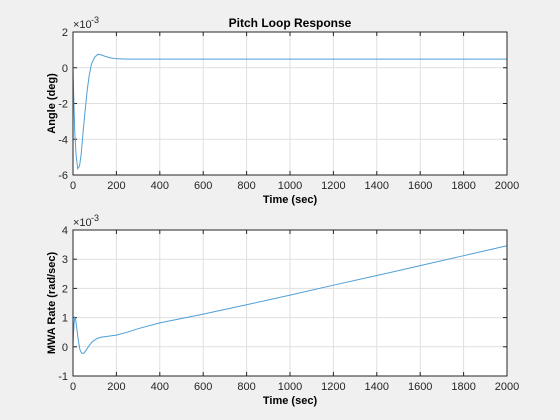  I want to click on mwa-x-tick-label: 1400, so click(377, 387).